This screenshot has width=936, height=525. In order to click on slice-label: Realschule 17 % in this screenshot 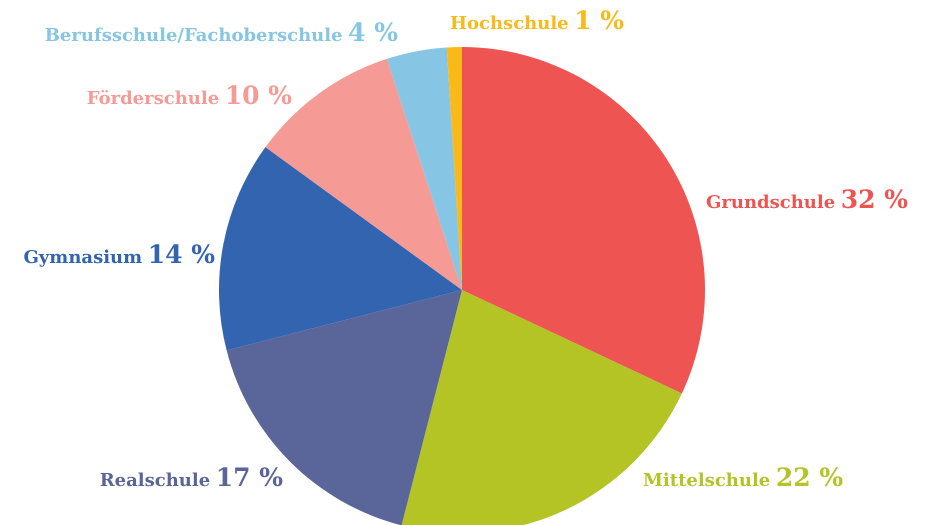, I will do `click(192, 477)`.